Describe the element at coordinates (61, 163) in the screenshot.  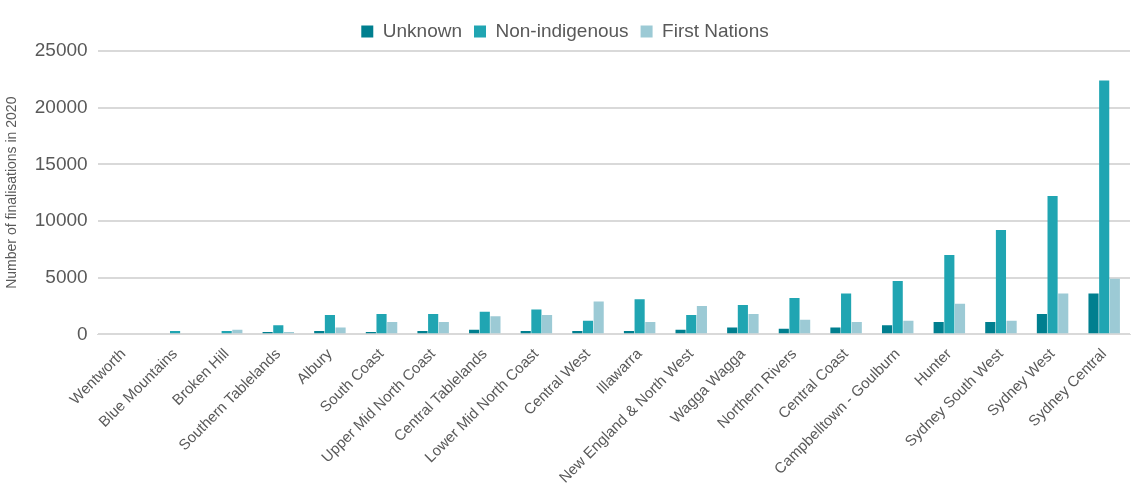
I see `y-tick-label: 15000` at that location.